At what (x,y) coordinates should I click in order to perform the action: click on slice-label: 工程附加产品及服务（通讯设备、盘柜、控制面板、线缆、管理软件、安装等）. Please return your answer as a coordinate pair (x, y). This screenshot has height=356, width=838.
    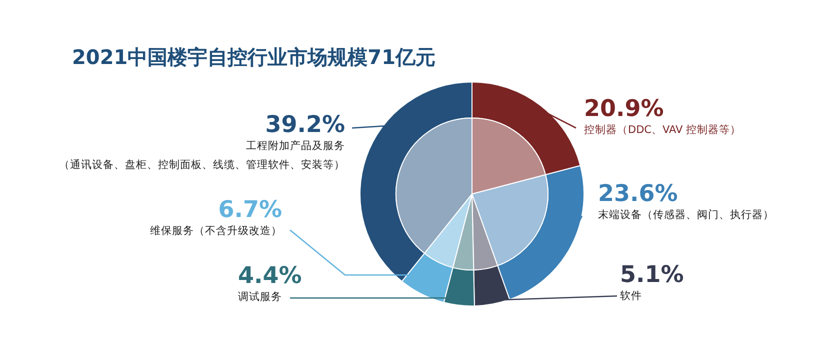
    Looking at the image, I should click on (202, 155).